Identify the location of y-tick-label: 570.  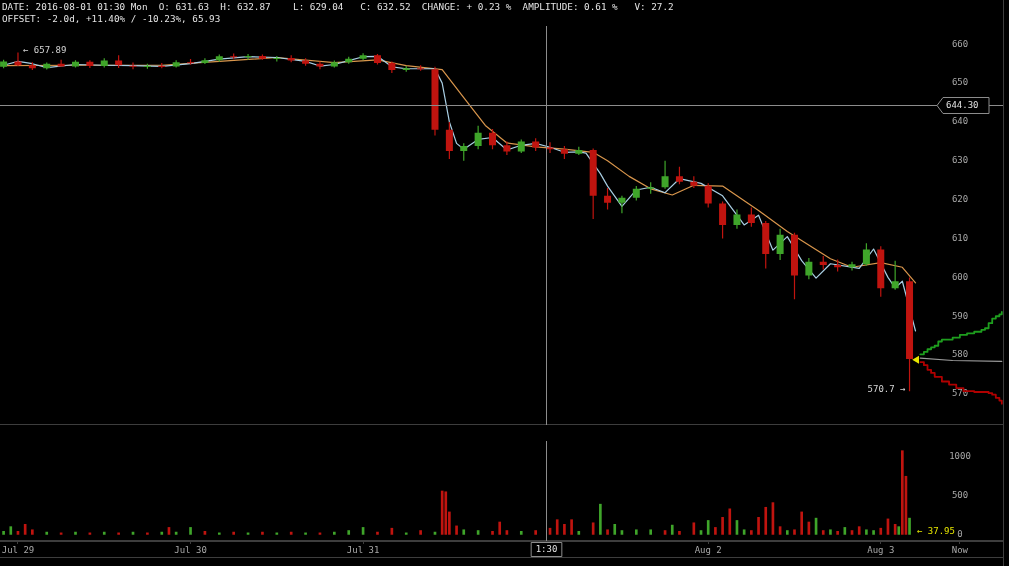
(960, 393).